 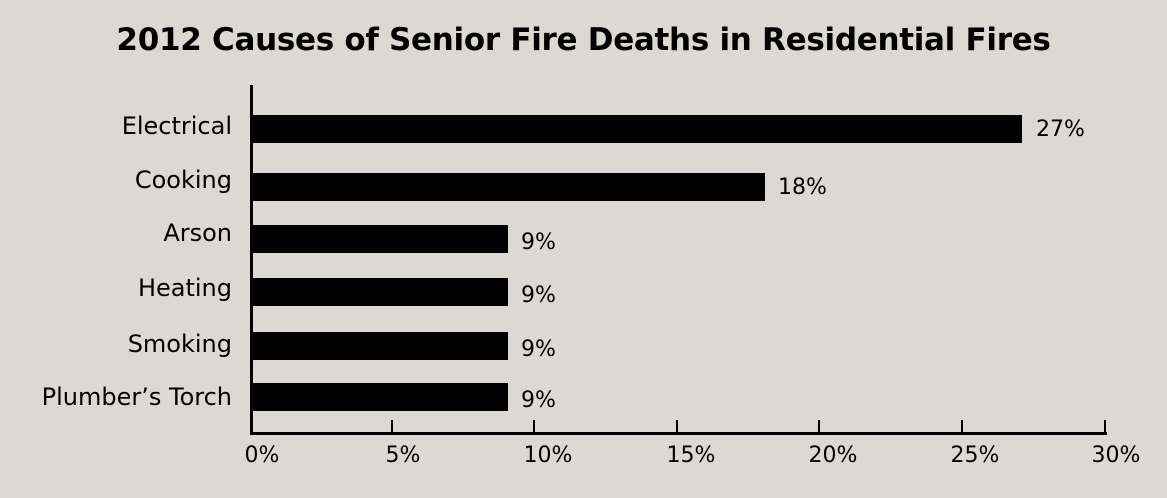 What do you see at coordinates (637, 129) in the screenshot?
I see `bar-electrical` at bounding box center [637, 129].